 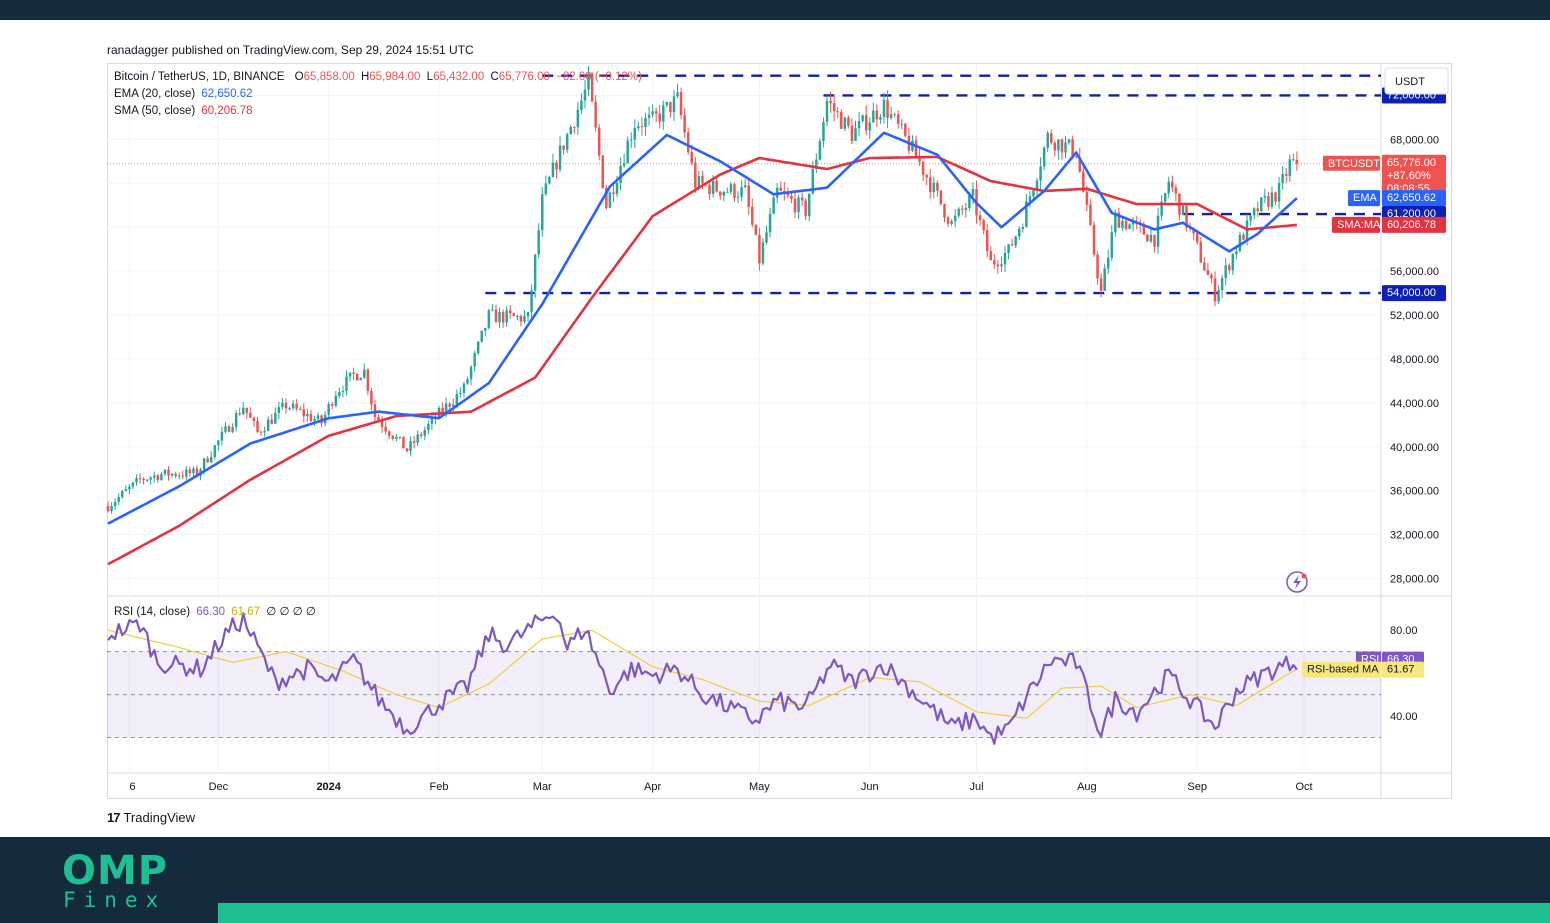 I want to click on high-label: H, so click(x=365, y=77).